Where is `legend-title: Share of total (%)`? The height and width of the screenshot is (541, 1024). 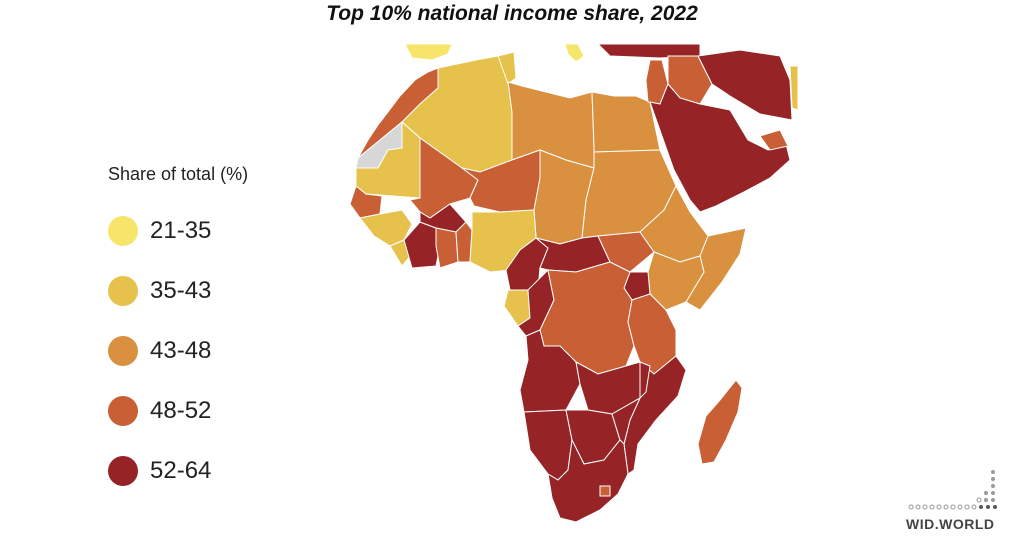
legend-title: Share of total (%) is located at coordinates (178, 174).